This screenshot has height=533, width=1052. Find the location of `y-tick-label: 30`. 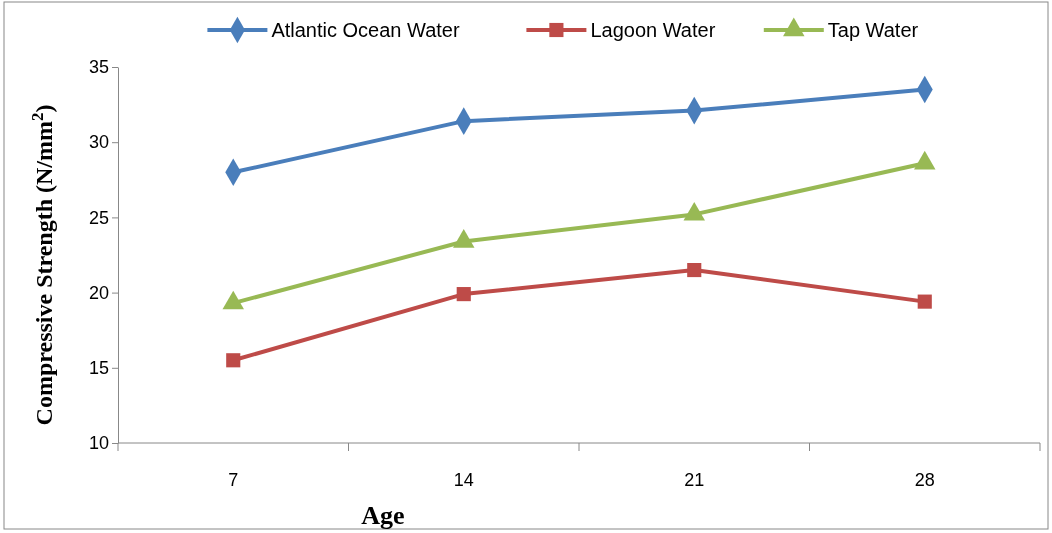

y-tick-label: 30 is located at coordinates (98, 142).